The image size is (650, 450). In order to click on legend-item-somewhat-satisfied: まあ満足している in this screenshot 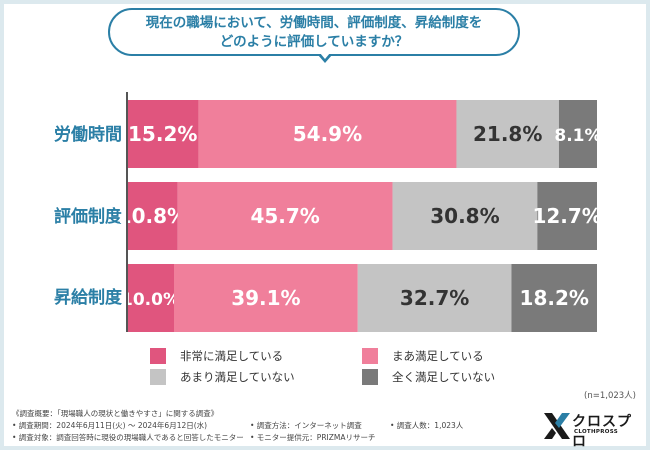, I will do `click(423, 356)`.